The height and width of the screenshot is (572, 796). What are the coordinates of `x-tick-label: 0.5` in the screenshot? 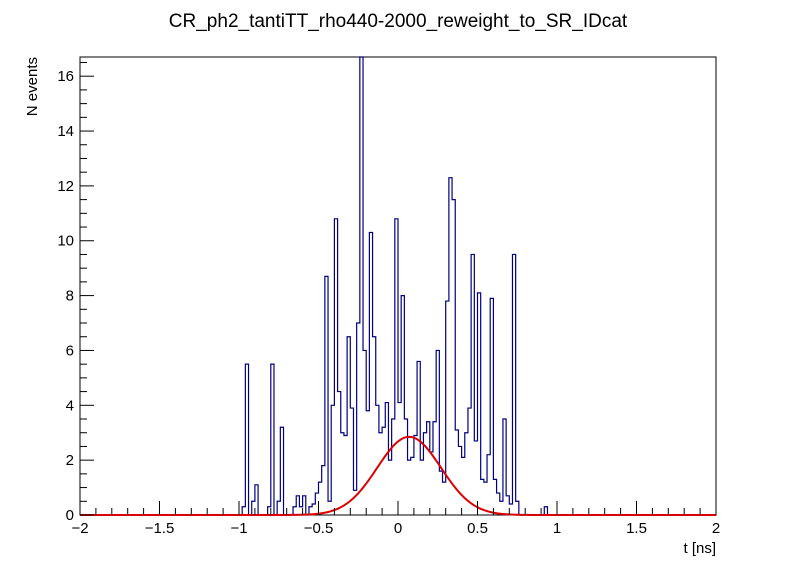 It's located at (477, 528).